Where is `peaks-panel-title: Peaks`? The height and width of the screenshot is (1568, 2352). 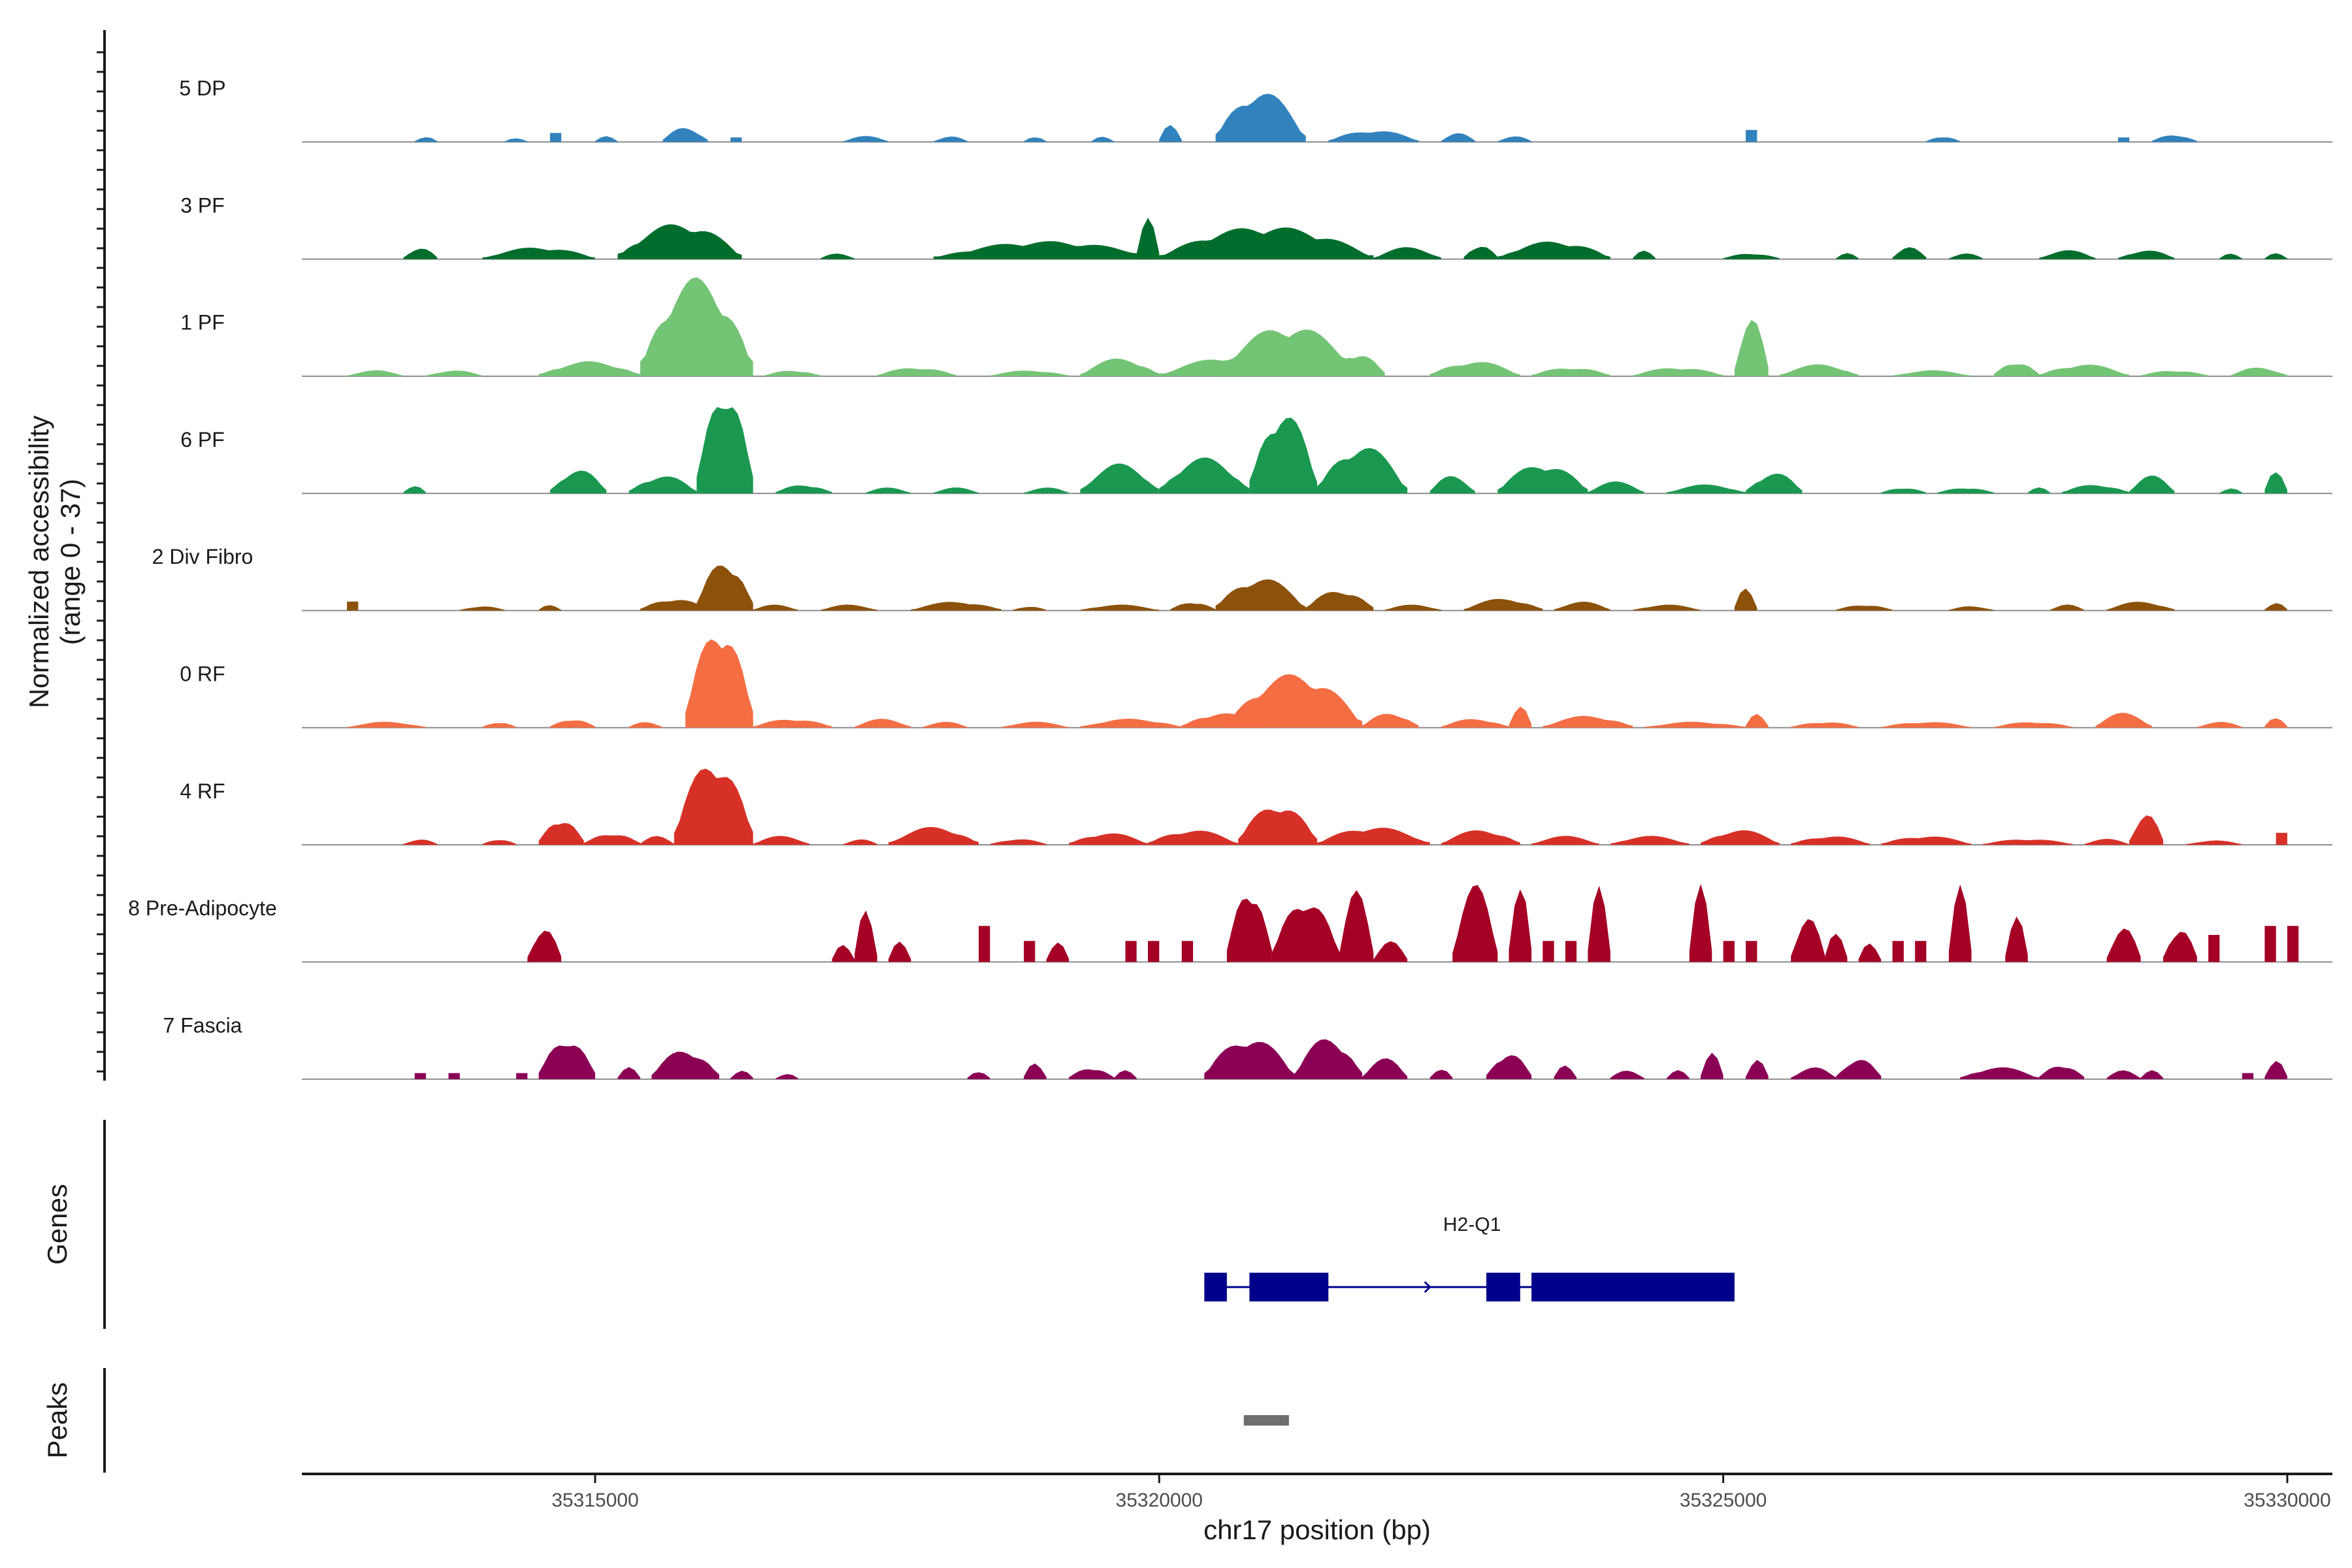 peaks-panel-title: Peaks is located at coordinates (57, 1420).